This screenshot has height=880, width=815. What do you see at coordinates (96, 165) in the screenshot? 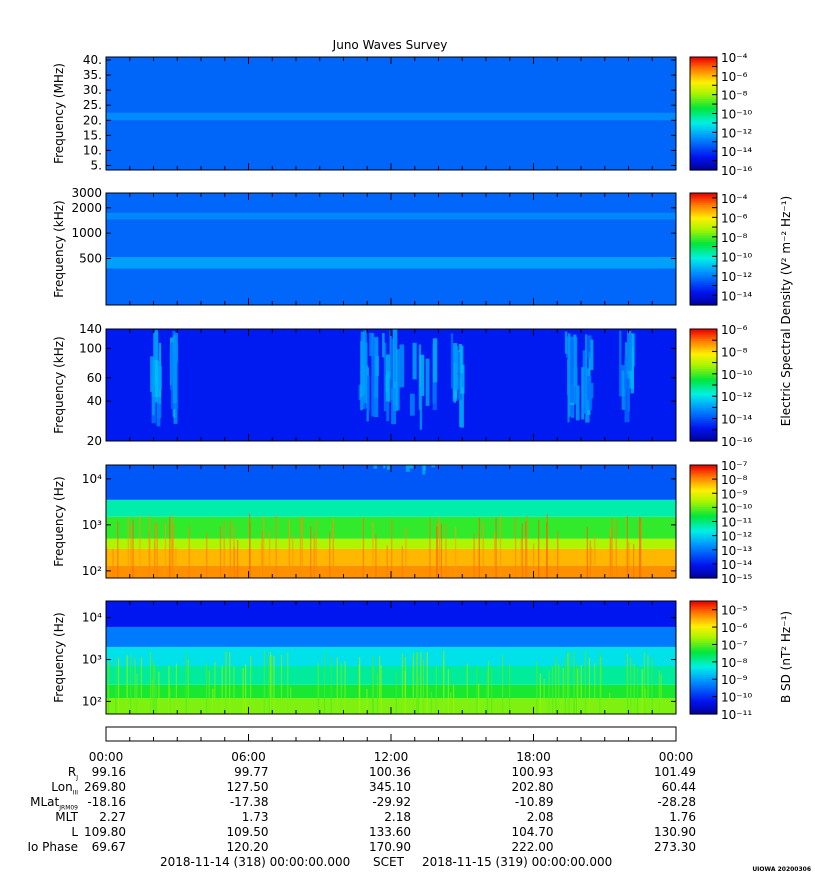
I see `y-tick-label: 5.` at bounding box center [96, 165].